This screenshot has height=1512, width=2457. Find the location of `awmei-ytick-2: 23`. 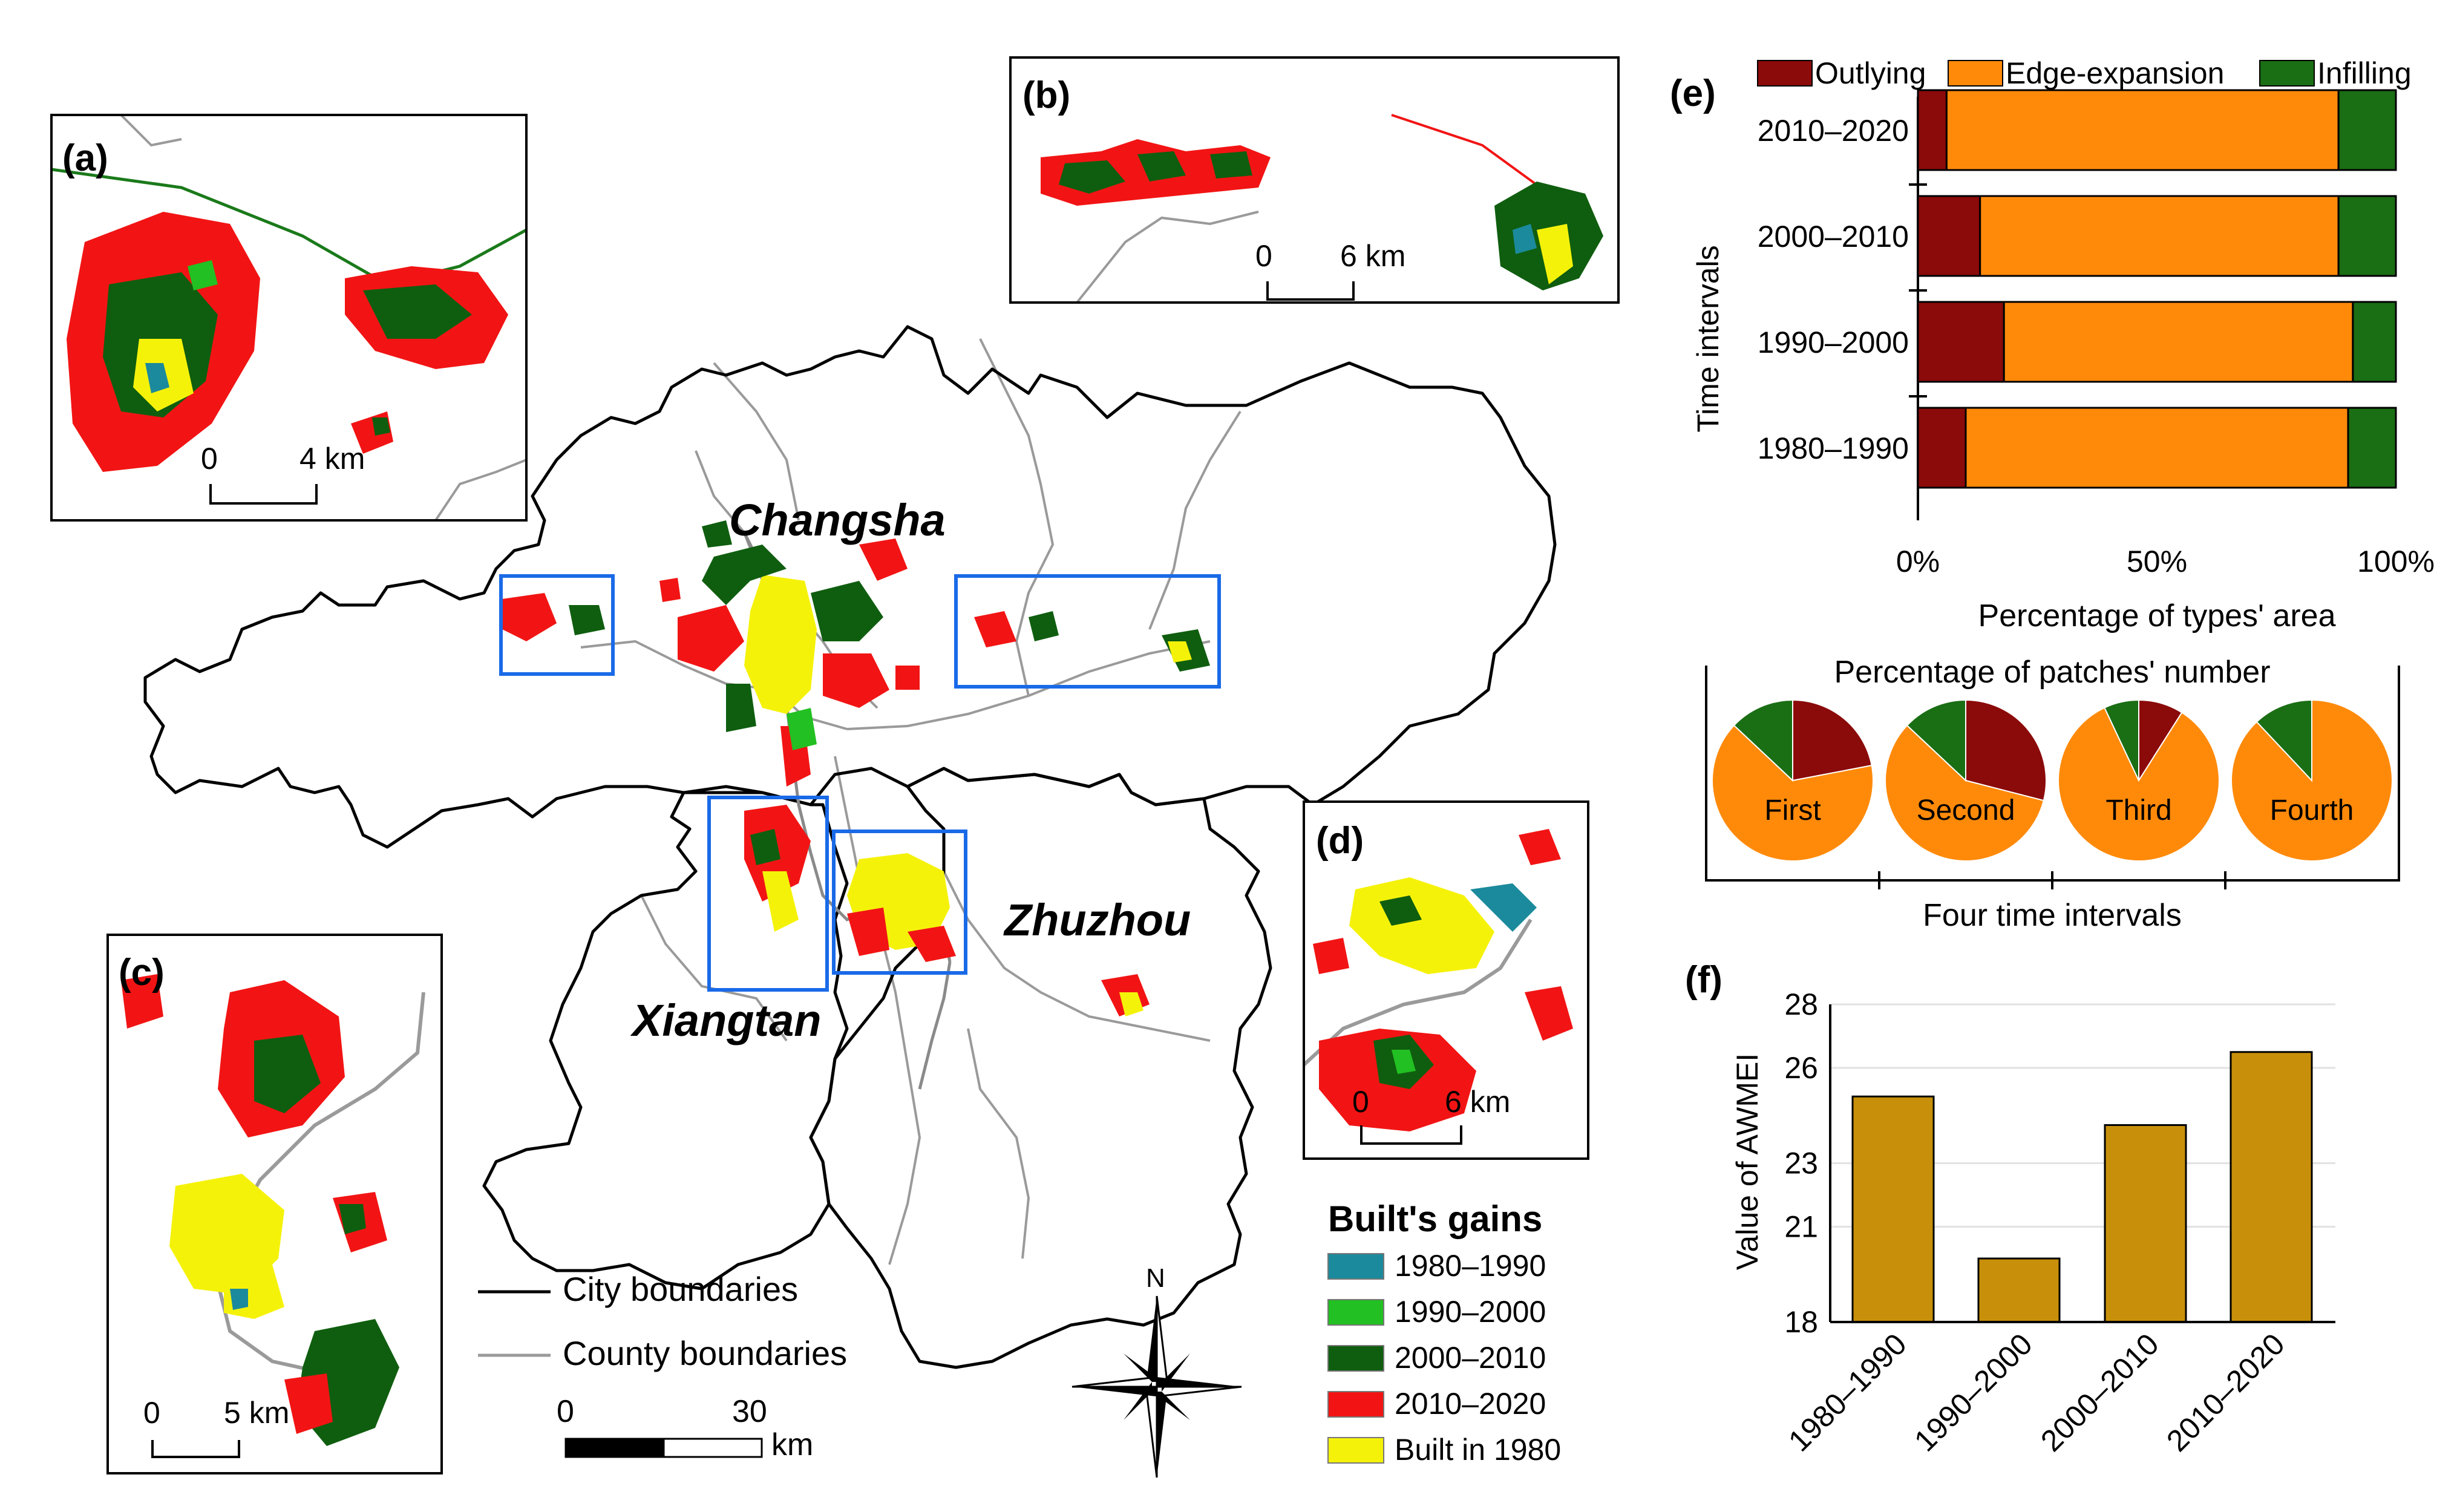

awmei-ytick-2: 23 is located at coordinates (1801, 1163).